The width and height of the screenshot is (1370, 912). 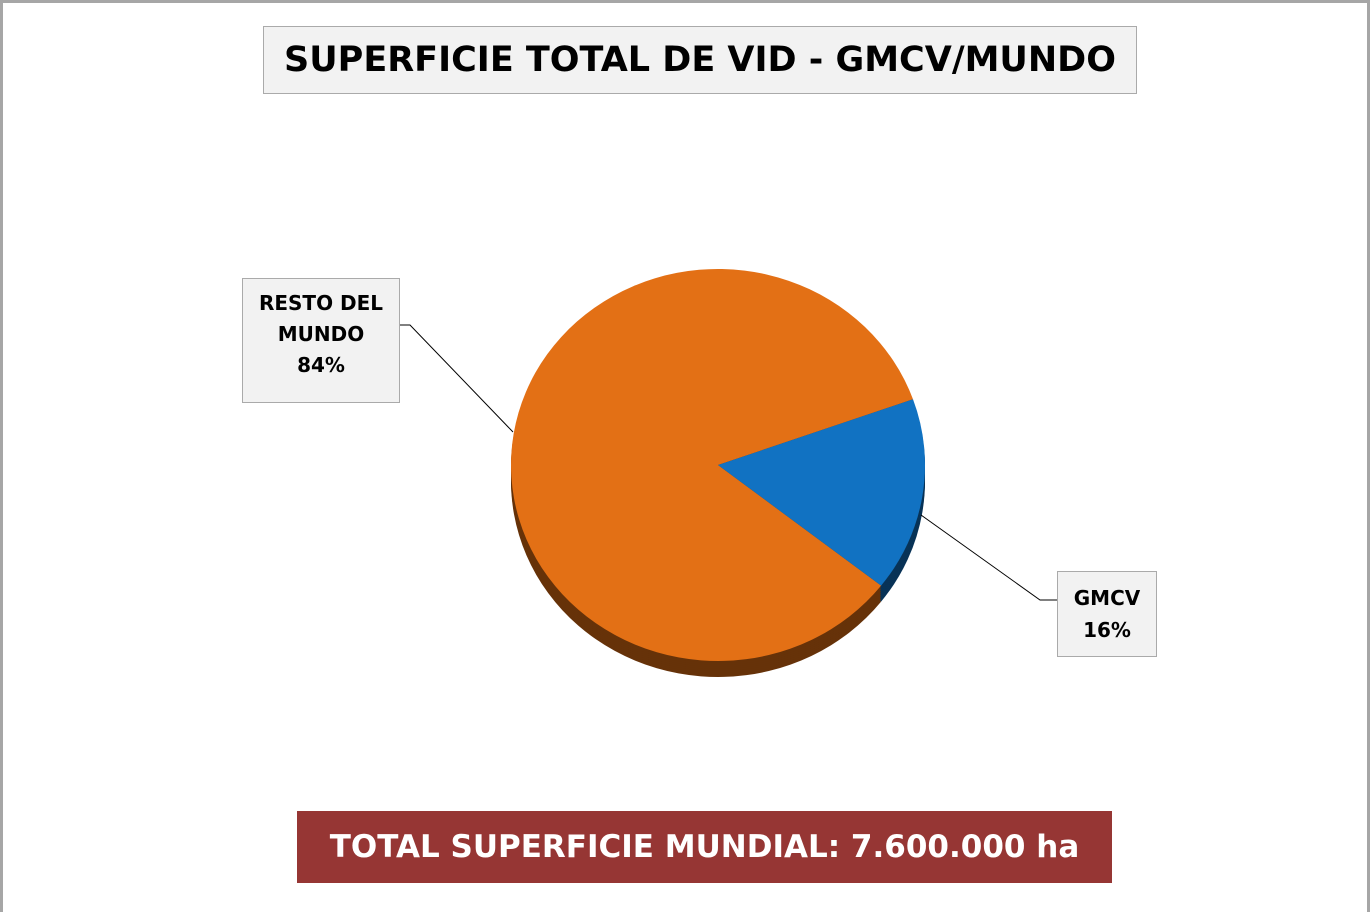 What do you see at coordinates (704, 847) in the screenshot?
I see `annotation: TOTAL SUPERFICIE MUNDIAL: 7.600.000 ha` at bounding box center [704, 847].